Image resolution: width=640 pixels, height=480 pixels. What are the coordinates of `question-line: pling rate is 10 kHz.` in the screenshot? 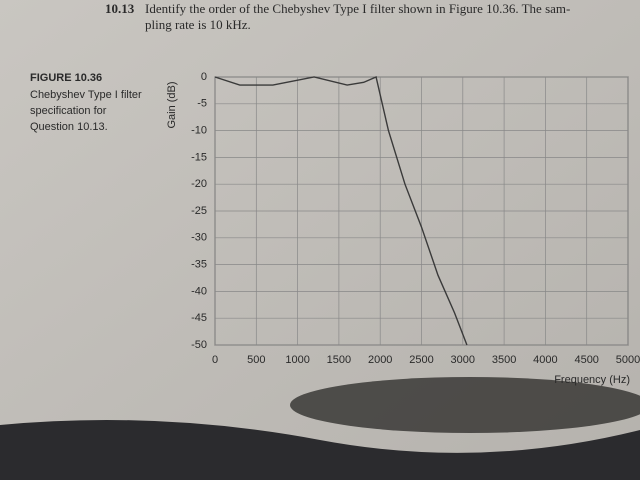 It's located at (198, 24).